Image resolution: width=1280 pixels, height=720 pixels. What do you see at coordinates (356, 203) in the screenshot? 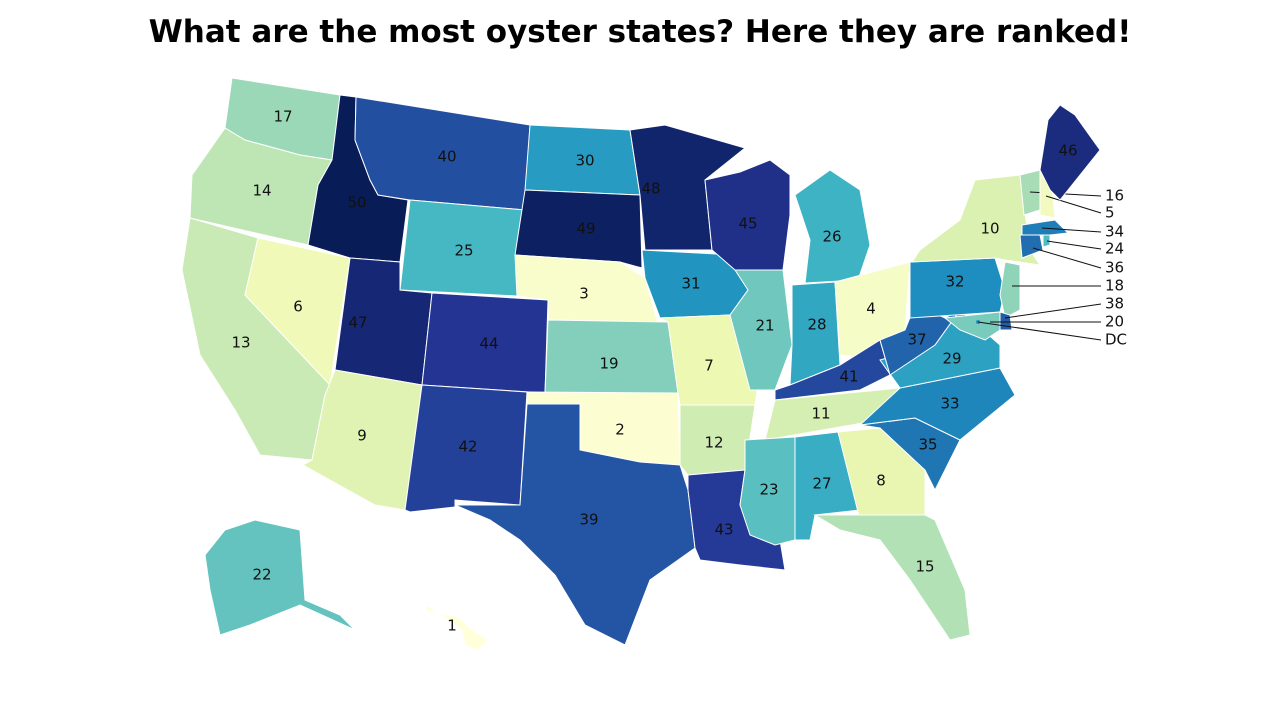
I see `region-label: 50` at bounding box center [356, 203].